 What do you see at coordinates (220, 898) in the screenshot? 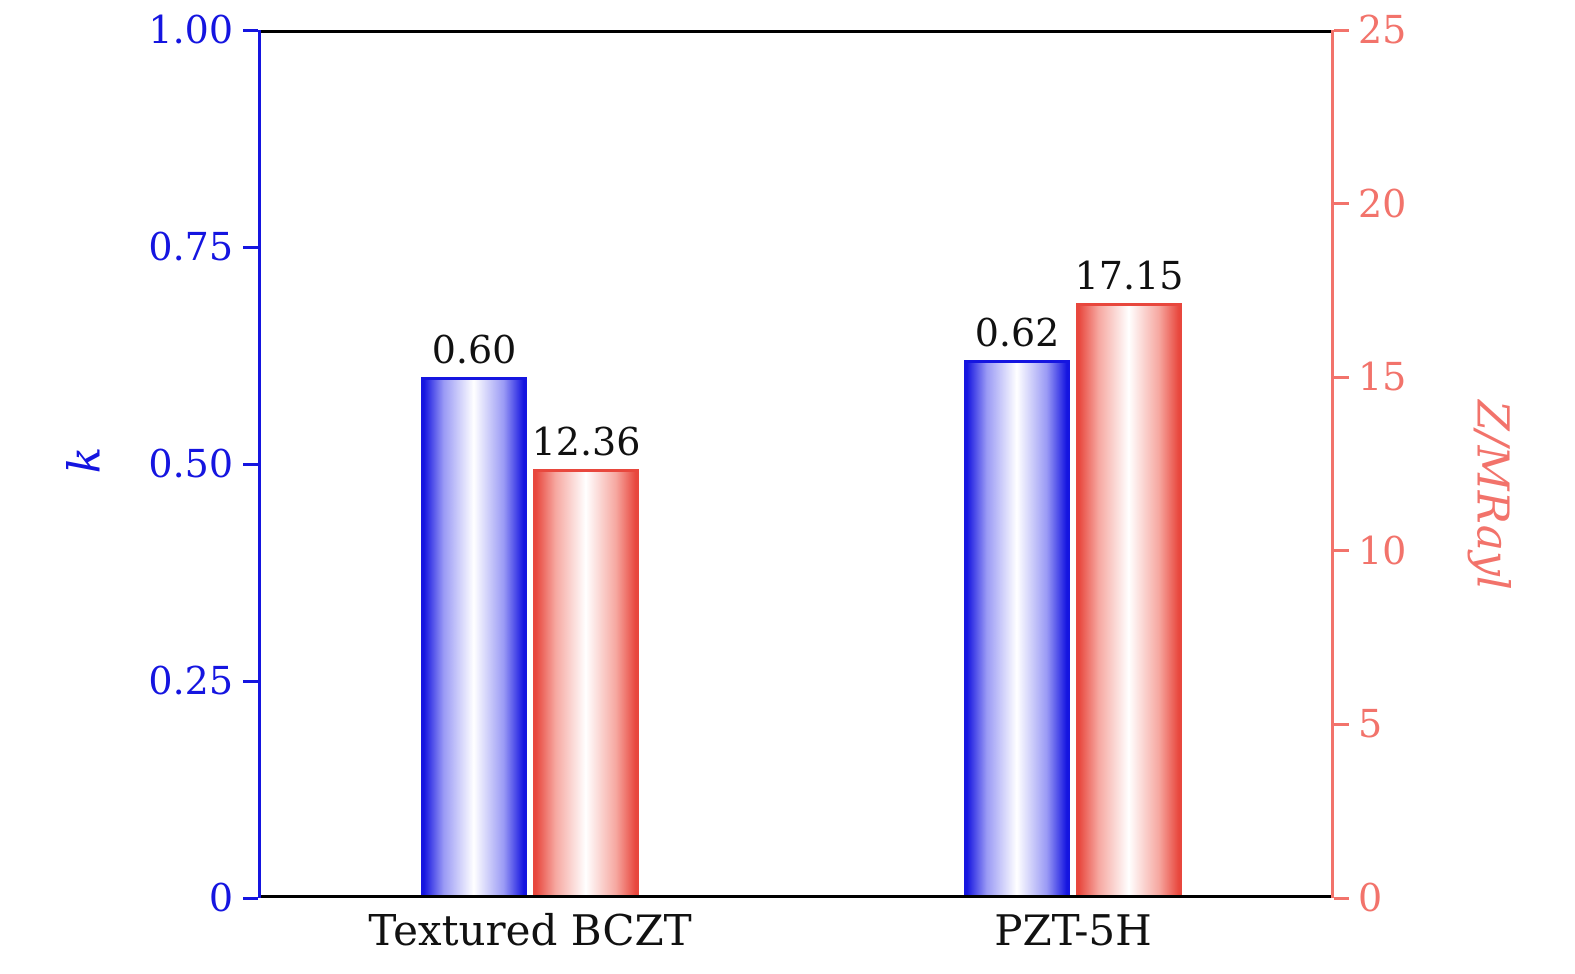
I see `left-axis-tick-label: 0` at bounding box center [220, 898].